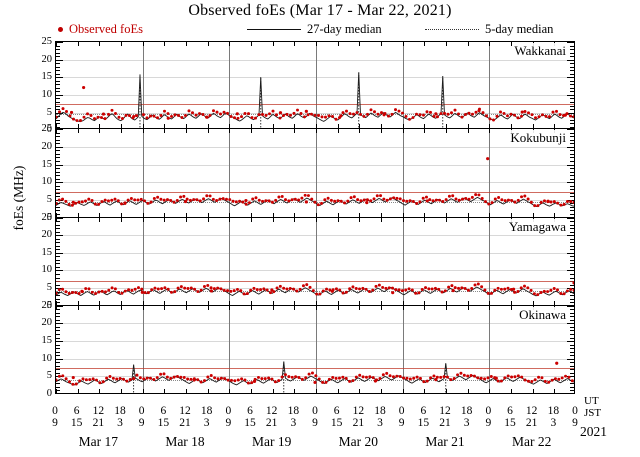  Describe the element at coordinates (47, 182) in the screenshot. I see `y-tick-label: 10` at that location.